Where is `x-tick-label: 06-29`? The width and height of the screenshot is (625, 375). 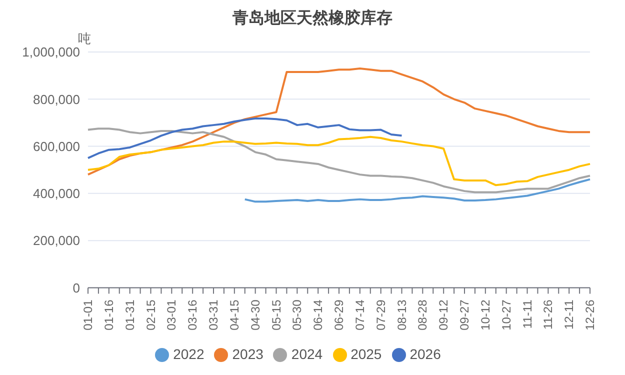 x-tick-label: 06-29 is located at coordinates (339, 314).